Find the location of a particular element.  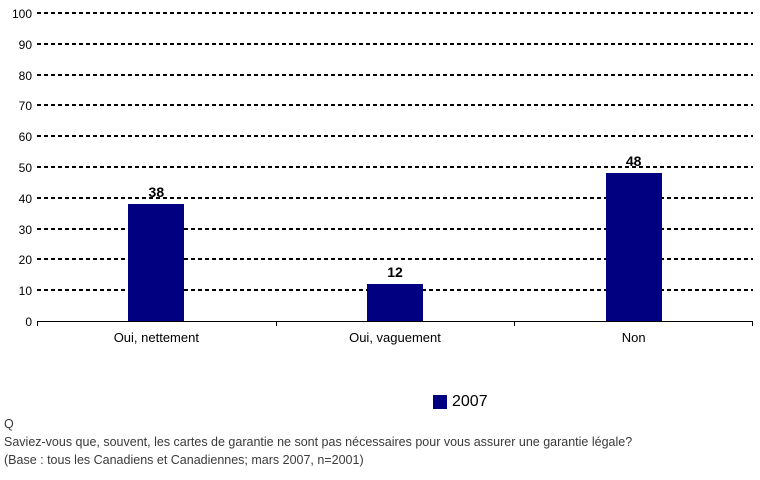

y-axis-label: 10 is located at coordinates (25, 291).